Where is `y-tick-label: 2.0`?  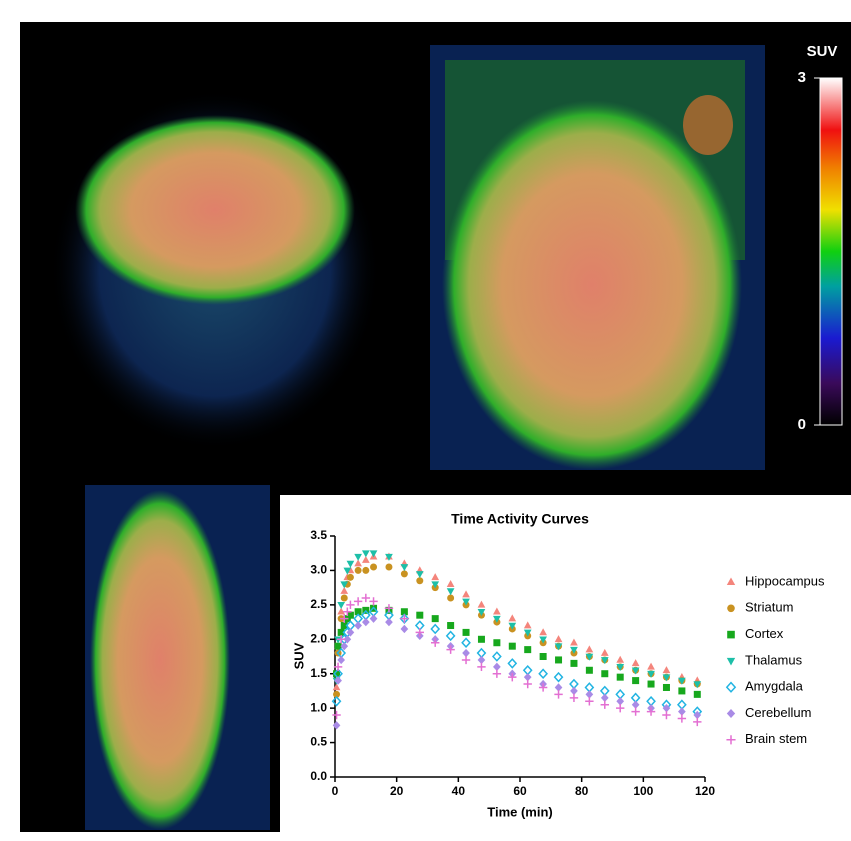 y-tick-label: 2.0 is located at coordinates (318, 638).